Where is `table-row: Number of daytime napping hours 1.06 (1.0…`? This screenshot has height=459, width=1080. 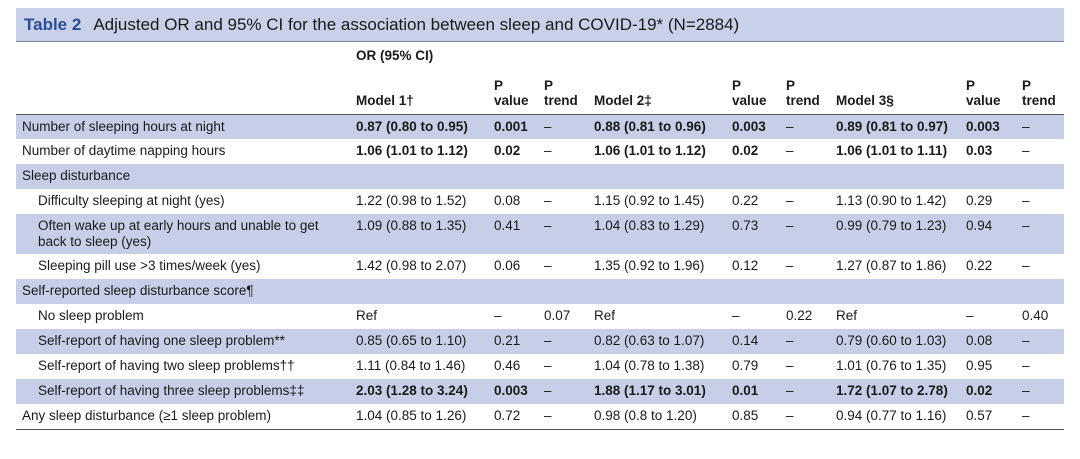
table-row: Number of daytime napping hours 1.06 (1.0… is located at coordinates (540, 151).